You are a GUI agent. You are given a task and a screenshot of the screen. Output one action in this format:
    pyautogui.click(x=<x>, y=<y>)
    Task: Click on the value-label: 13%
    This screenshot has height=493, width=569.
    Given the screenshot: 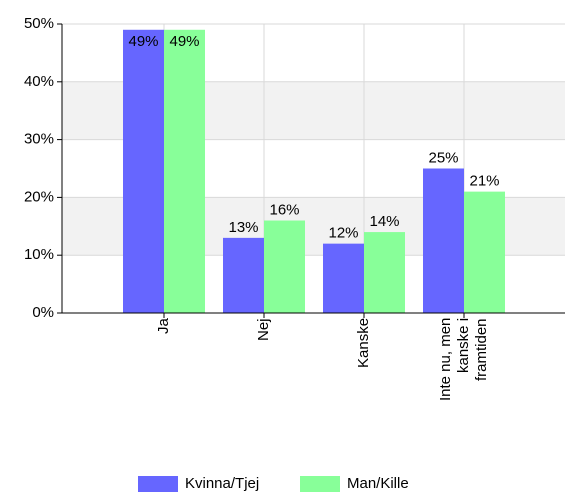 What is the action you would take?
    pyautogui.click(x=243, y=227)
    